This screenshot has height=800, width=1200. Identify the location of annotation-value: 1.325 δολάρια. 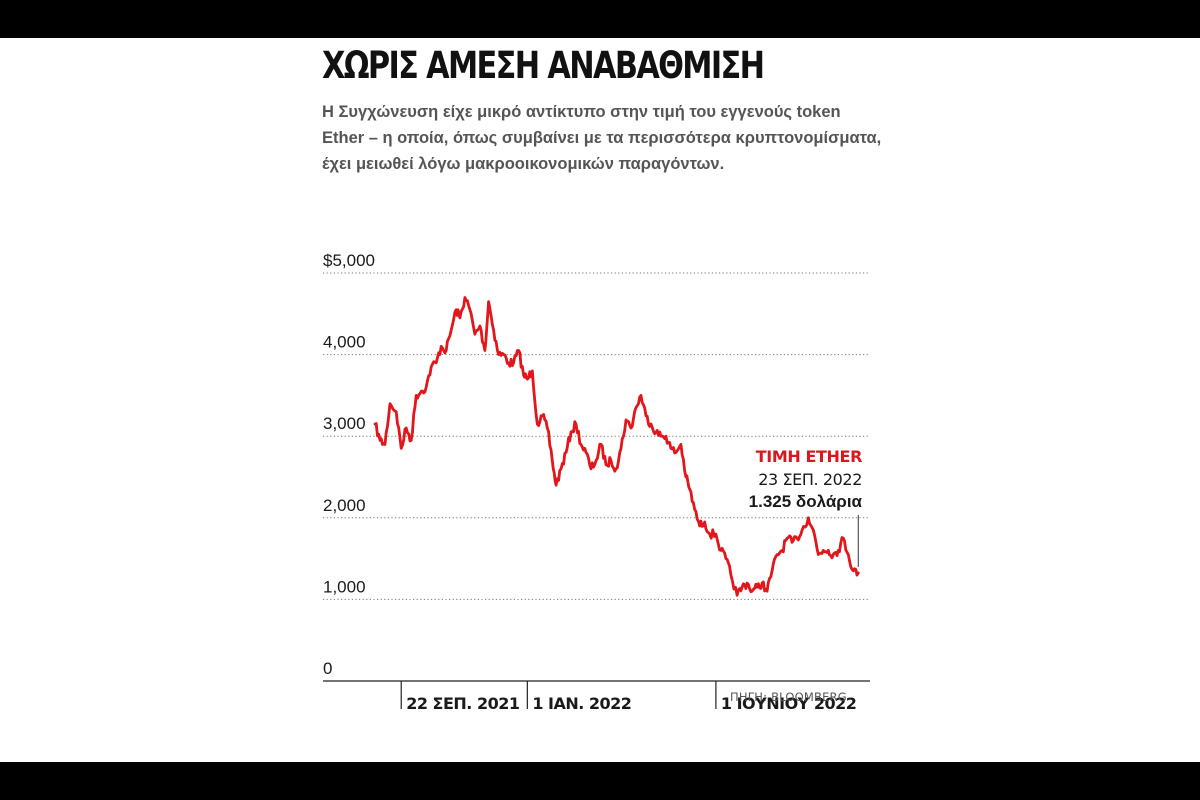
(806, 501).